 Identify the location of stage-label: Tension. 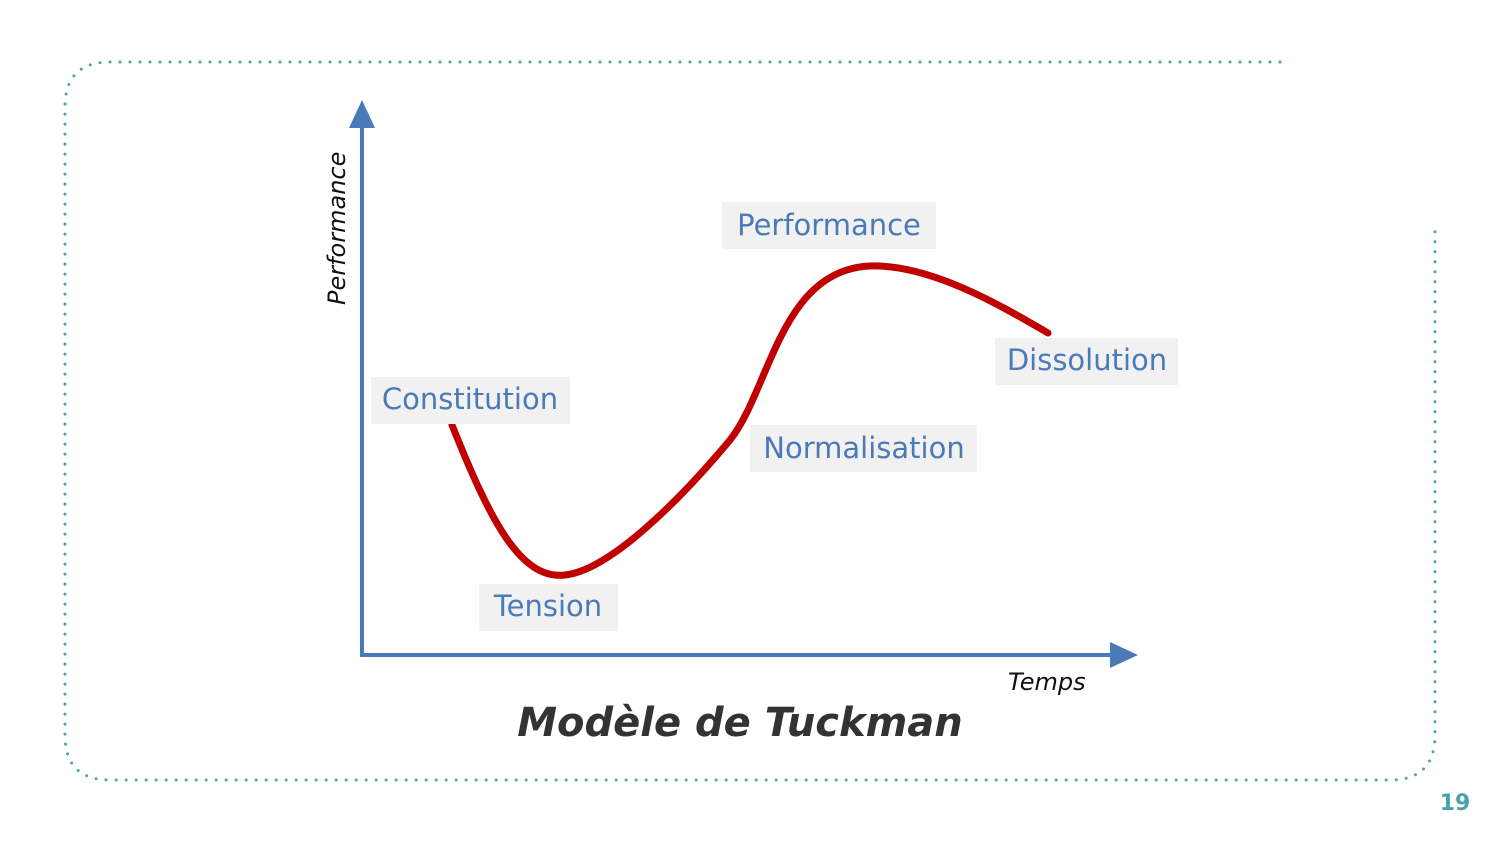
(547, 606).